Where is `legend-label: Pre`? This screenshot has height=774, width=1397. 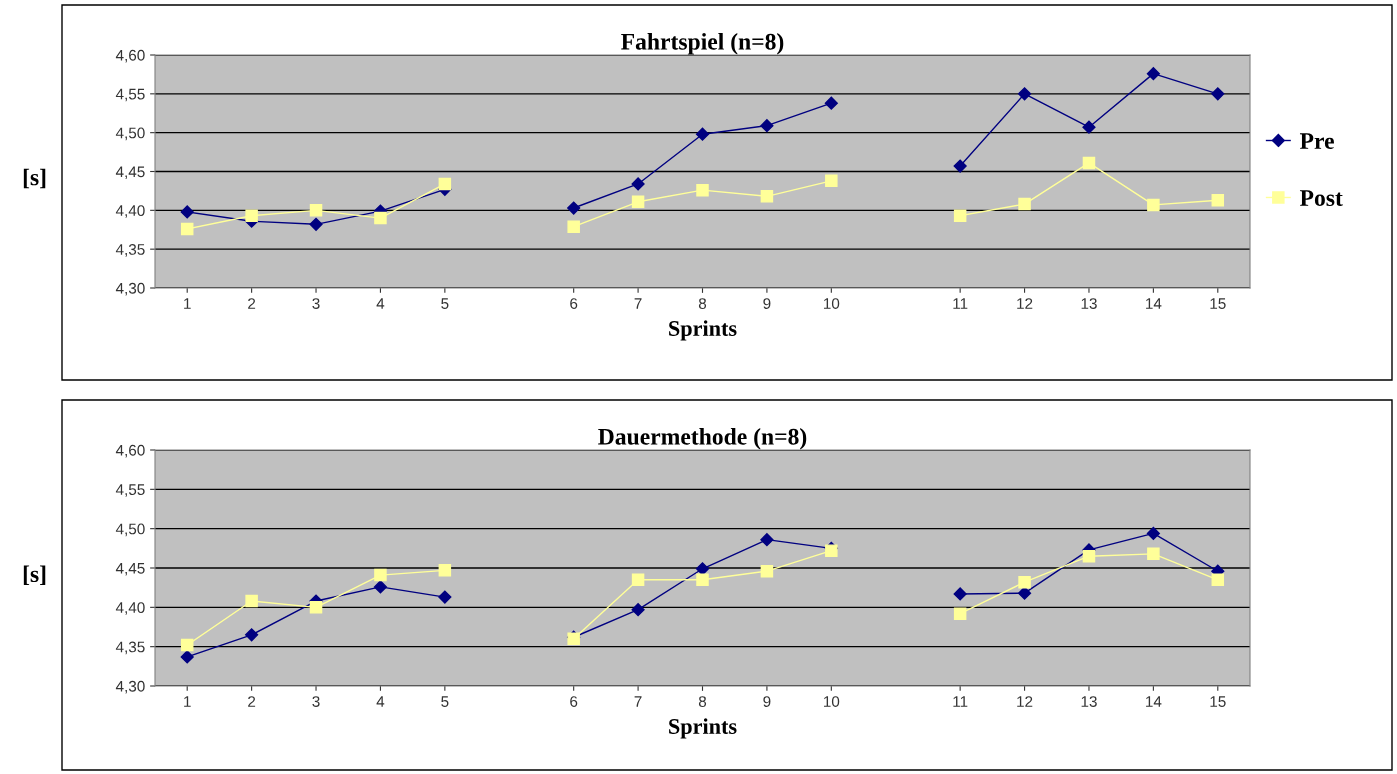
legend-label: Pre is located at coordinates (1316, 141).